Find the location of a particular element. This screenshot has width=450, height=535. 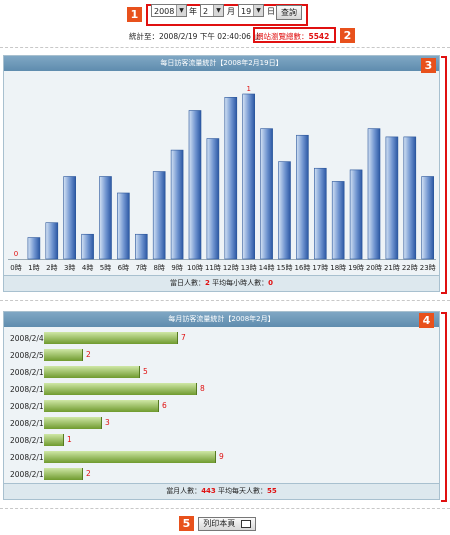

x-tick-label: 23時 is located at coordinates (428, 268).